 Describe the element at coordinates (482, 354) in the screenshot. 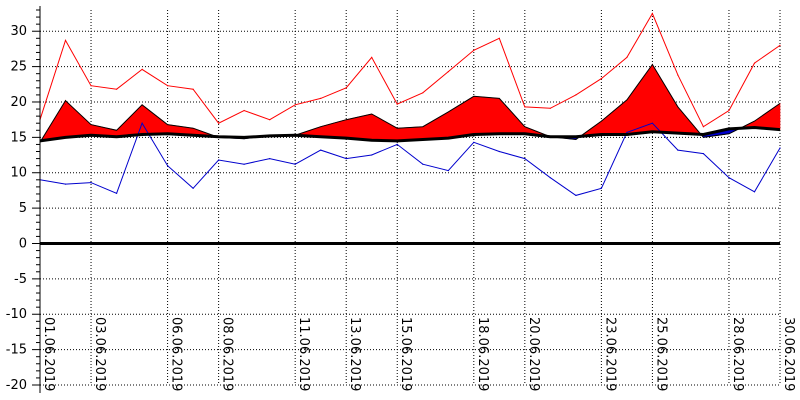

I see `x-tick-label: 18.06.2019` at that location.